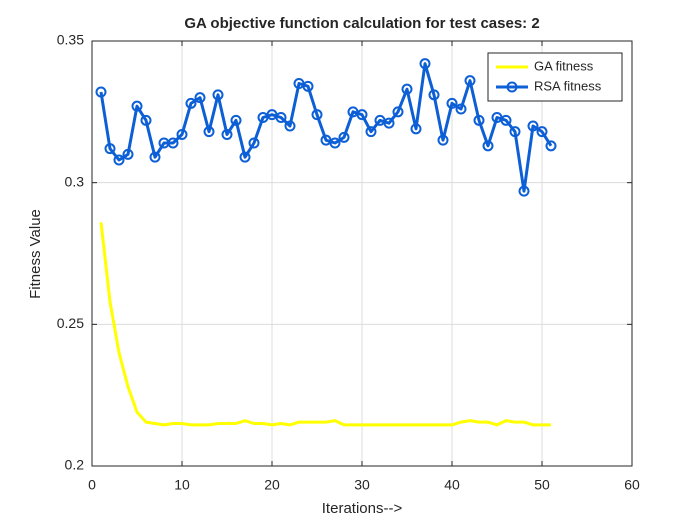  I want to click on legend-label: RSA fitness, so click(568, 85).